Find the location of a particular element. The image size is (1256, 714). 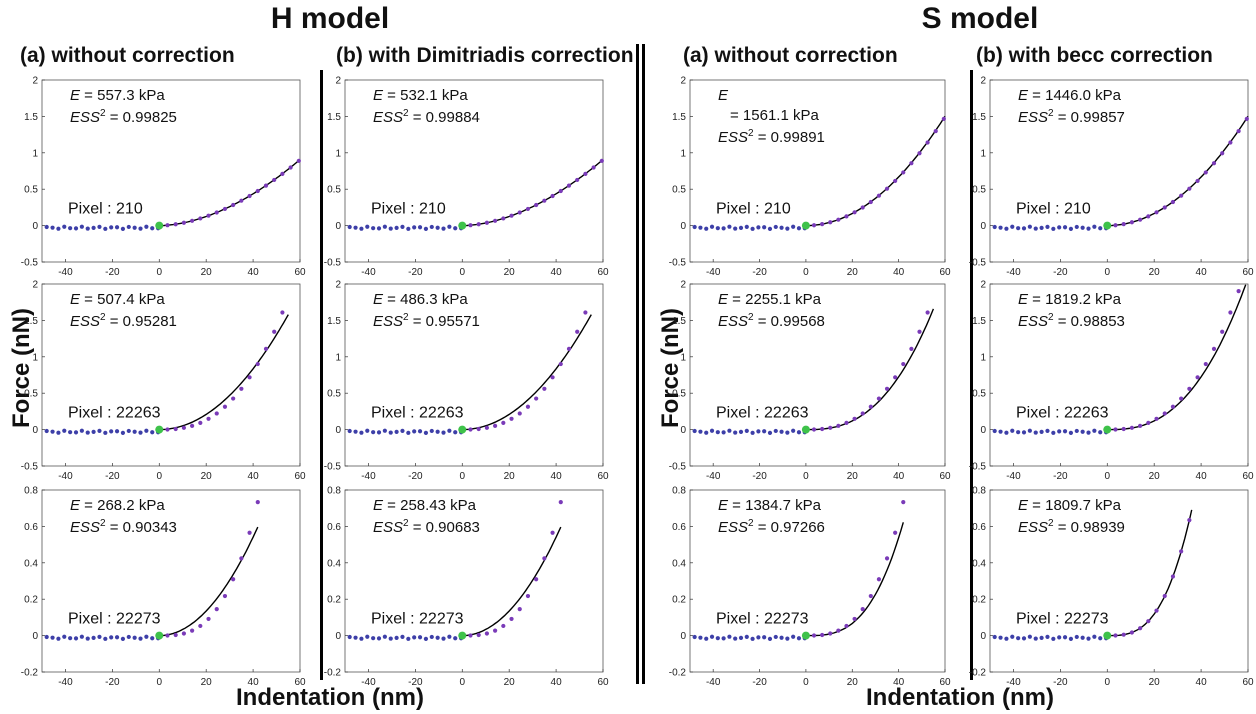

plot-s-a-r3-data-point is located at coordinates (895, 532).